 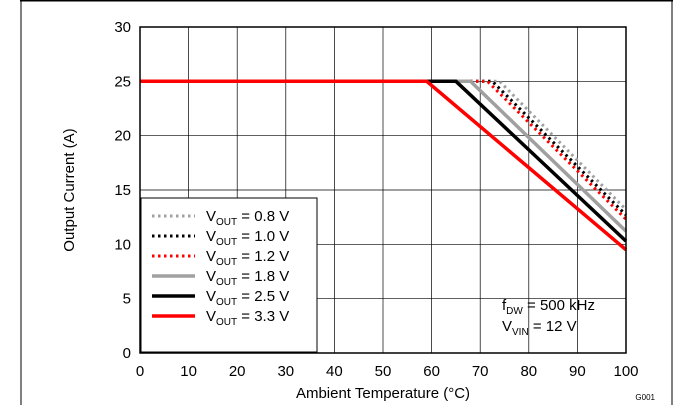 I want to click on x-tick-label: 0, so click(x=140, y=371).